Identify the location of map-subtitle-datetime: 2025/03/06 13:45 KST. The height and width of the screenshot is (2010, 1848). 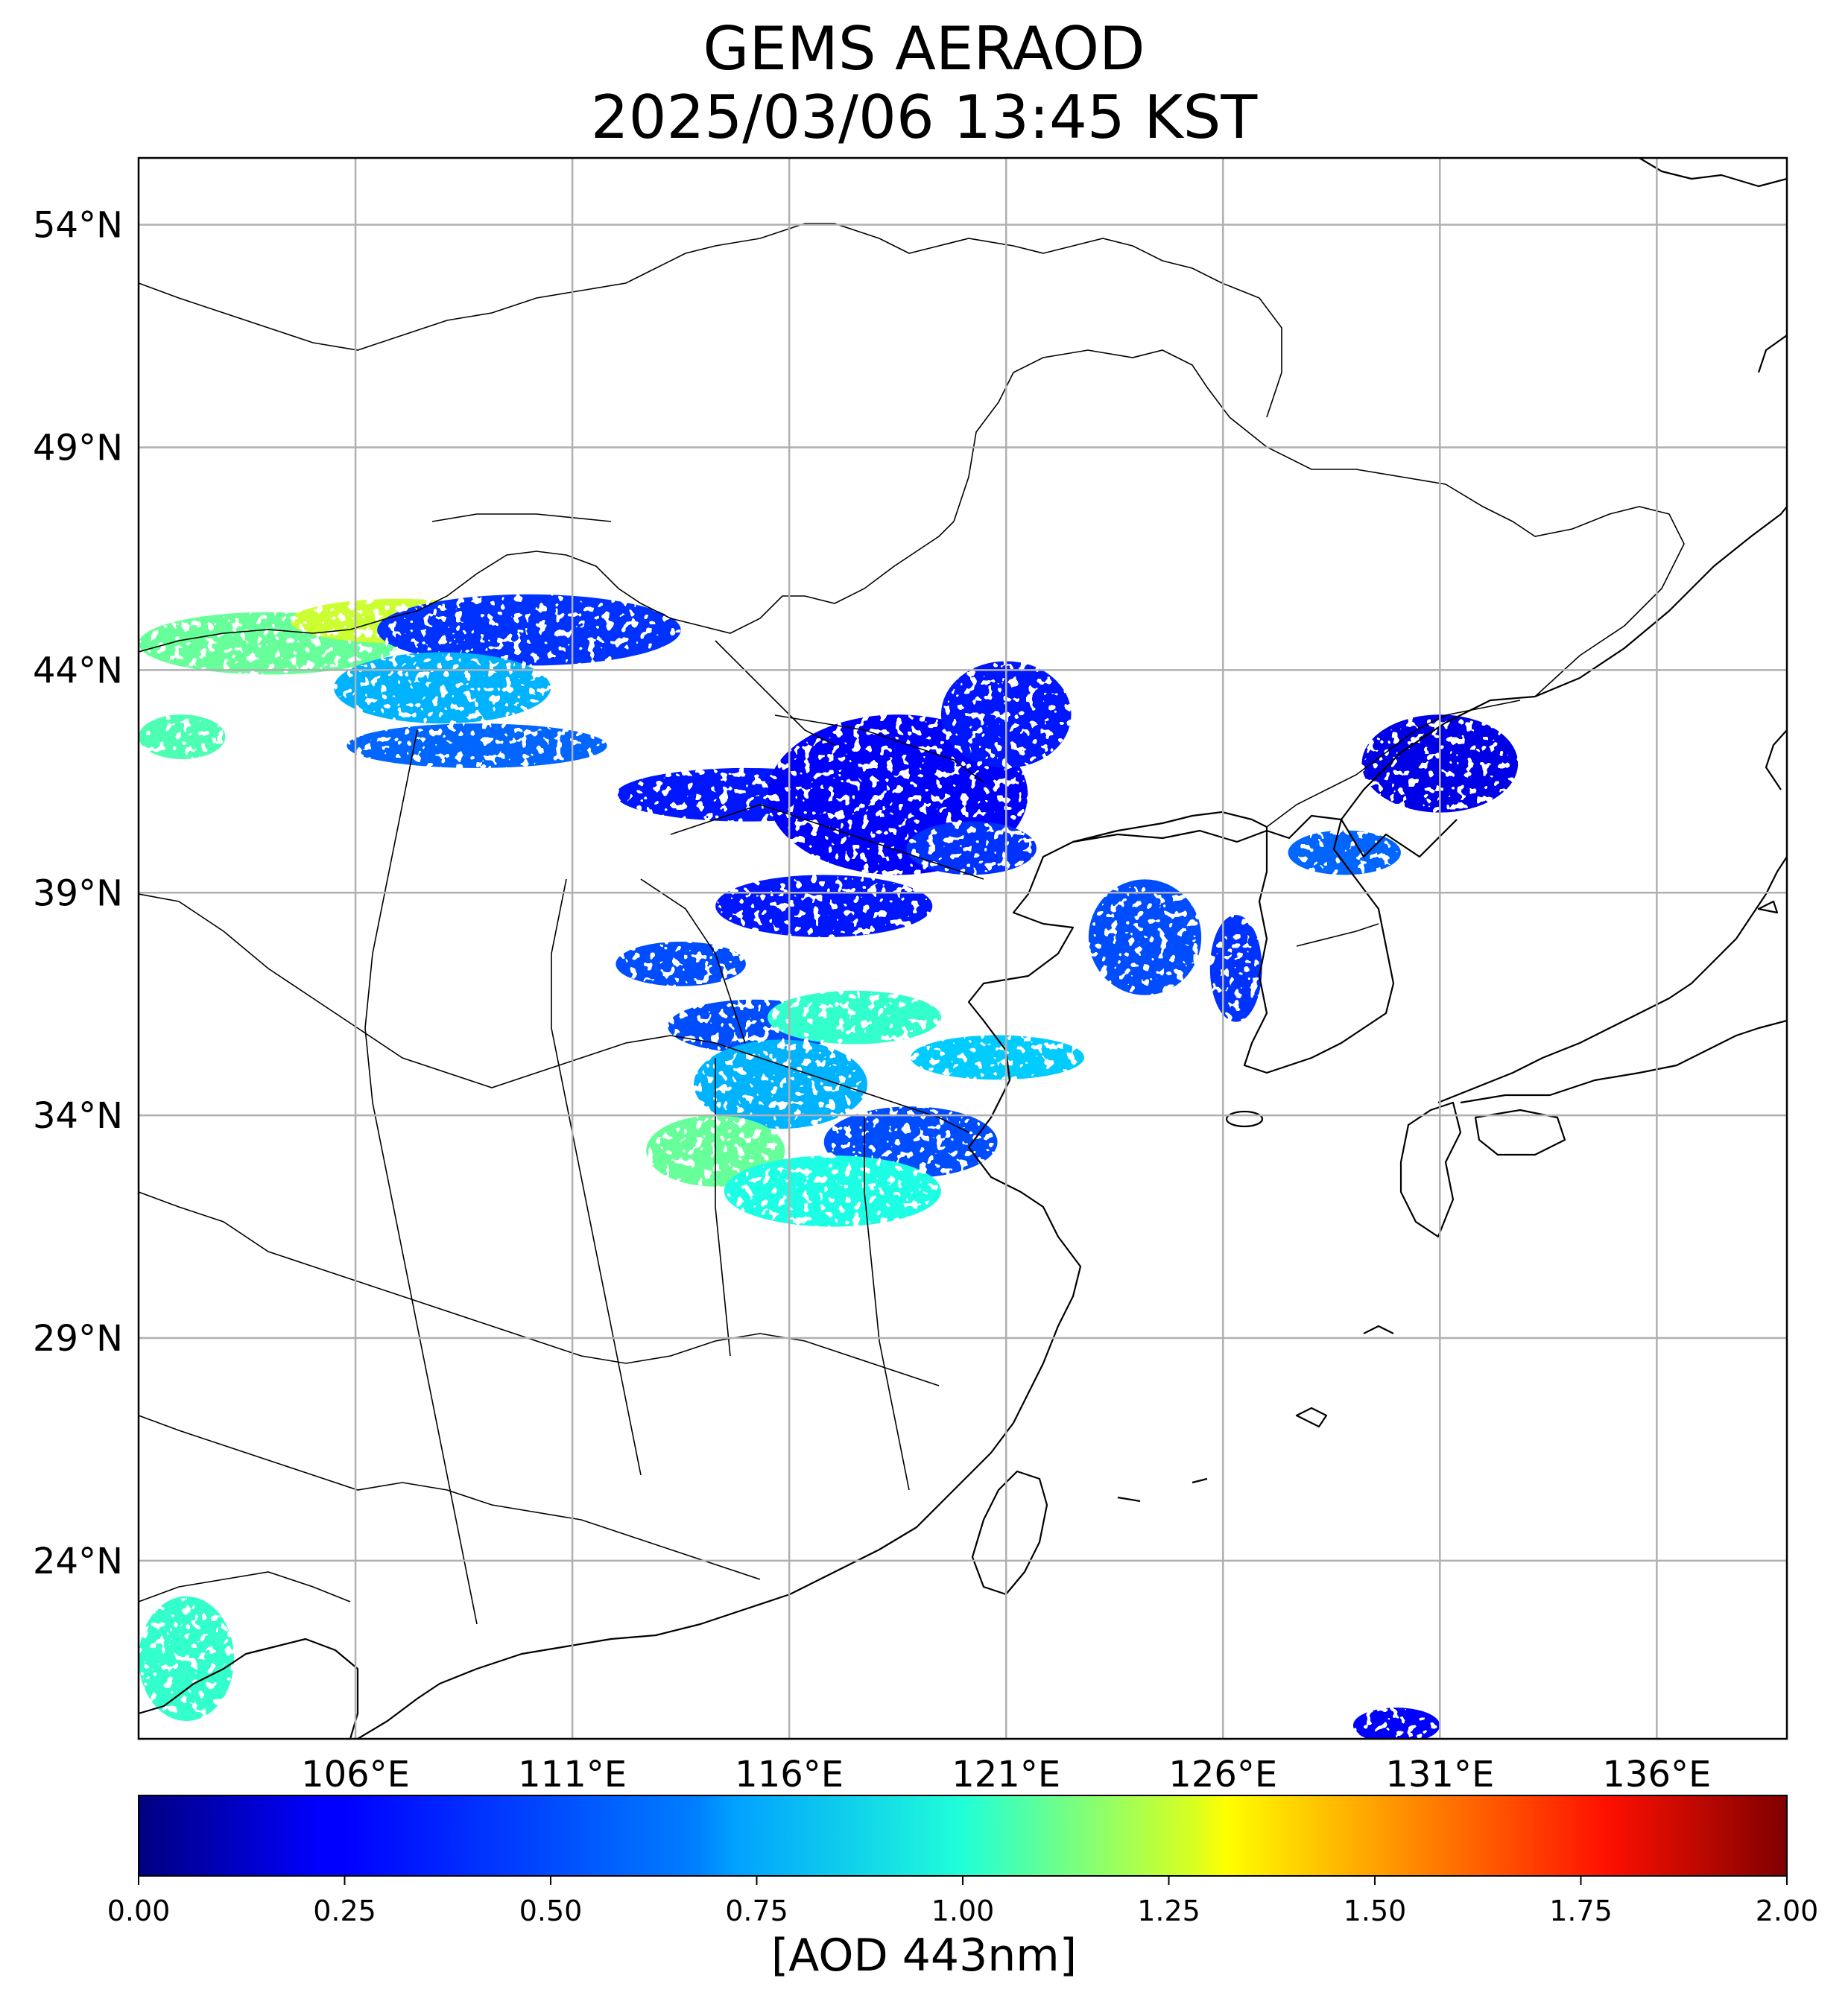
(924, 117).